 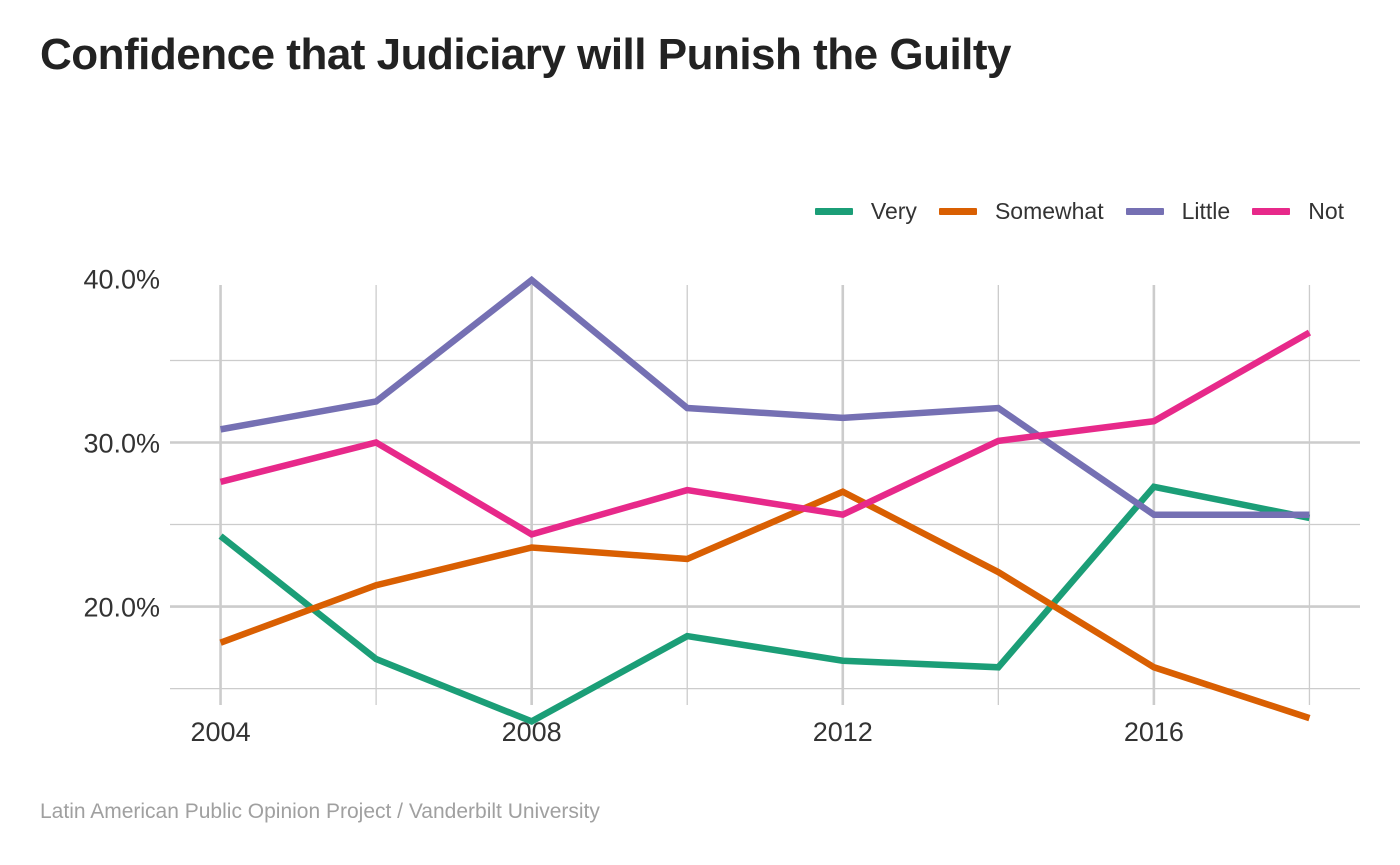 I want to click on legend-item-very: Very, so click(x=865, y=211).